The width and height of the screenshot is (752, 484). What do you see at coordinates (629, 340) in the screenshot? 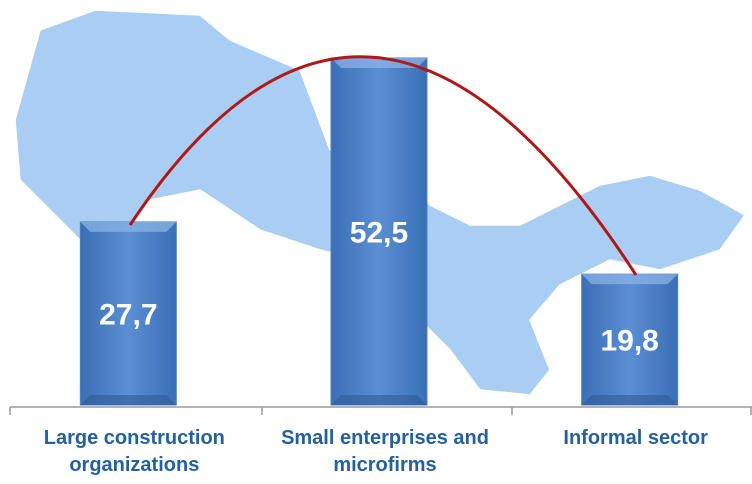
I see `value-label: 19,8` at bounding box center [629, 340].